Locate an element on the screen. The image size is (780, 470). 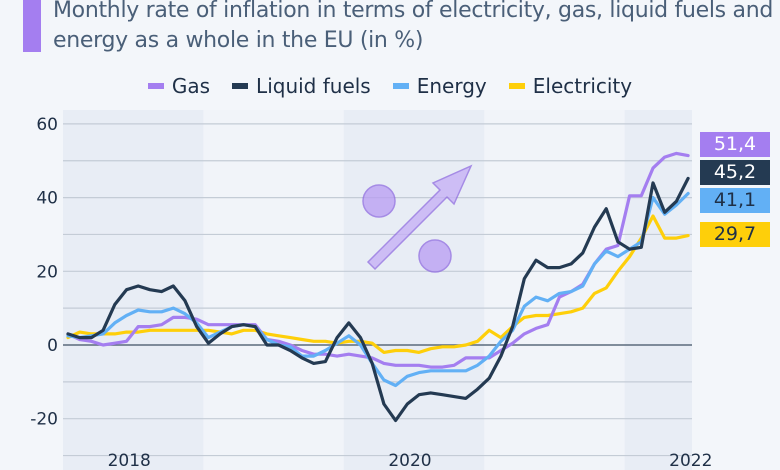
x-tick-label: 2018 is located at coordinates (129, 460).